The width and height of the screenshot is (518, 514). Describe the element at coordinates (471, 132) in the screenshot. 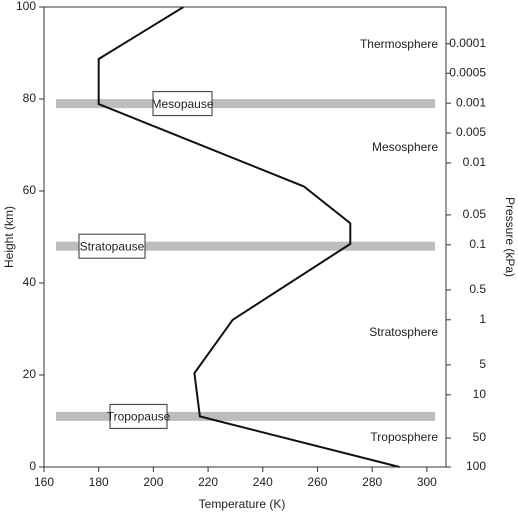

I see `y2-tick-label: 0.005` at that location.